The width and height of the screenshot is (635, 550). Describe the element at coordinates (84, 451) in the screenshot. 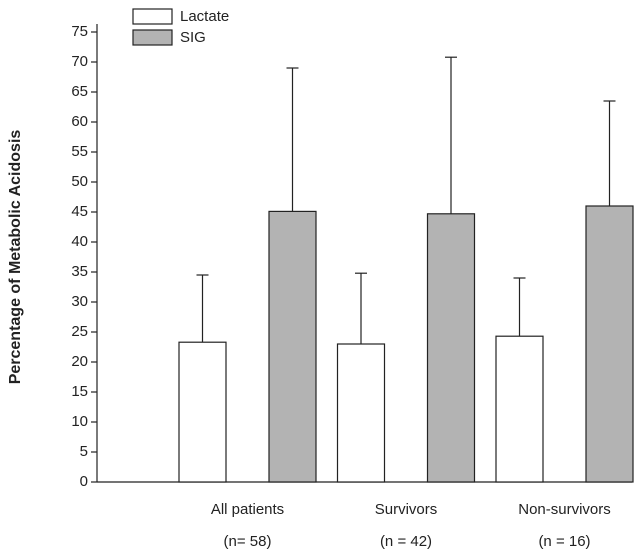

I see `y-tick-label: 5` at that location.